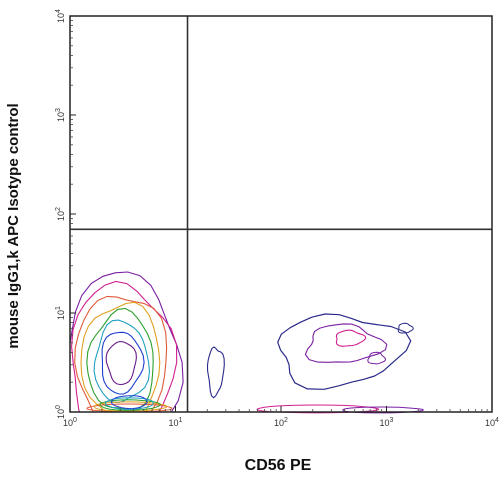  I want to click on population-cd56-negative, so click(127, 341).